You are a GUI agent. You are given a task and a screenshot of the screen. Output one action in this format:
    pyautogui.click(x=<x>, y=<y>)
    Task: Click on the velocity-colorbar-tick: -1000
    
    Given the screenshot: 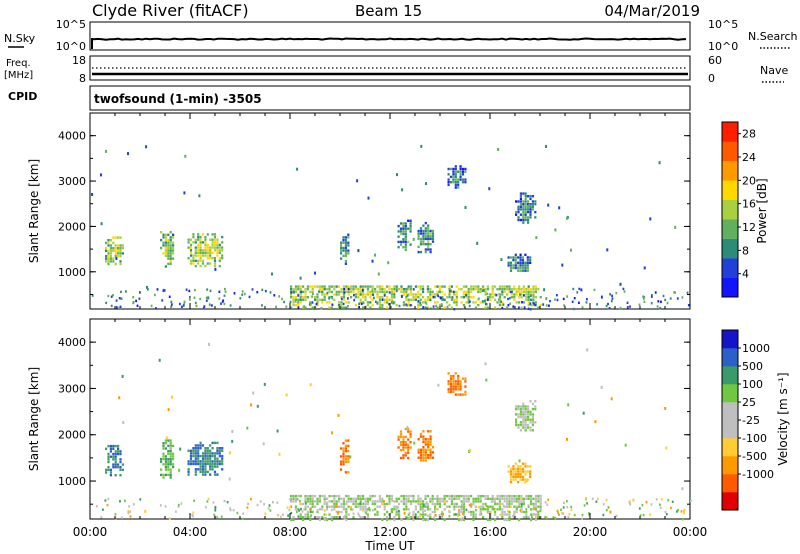 What is the action you would take?
    pyautogui.click(x=758, y=474)
    